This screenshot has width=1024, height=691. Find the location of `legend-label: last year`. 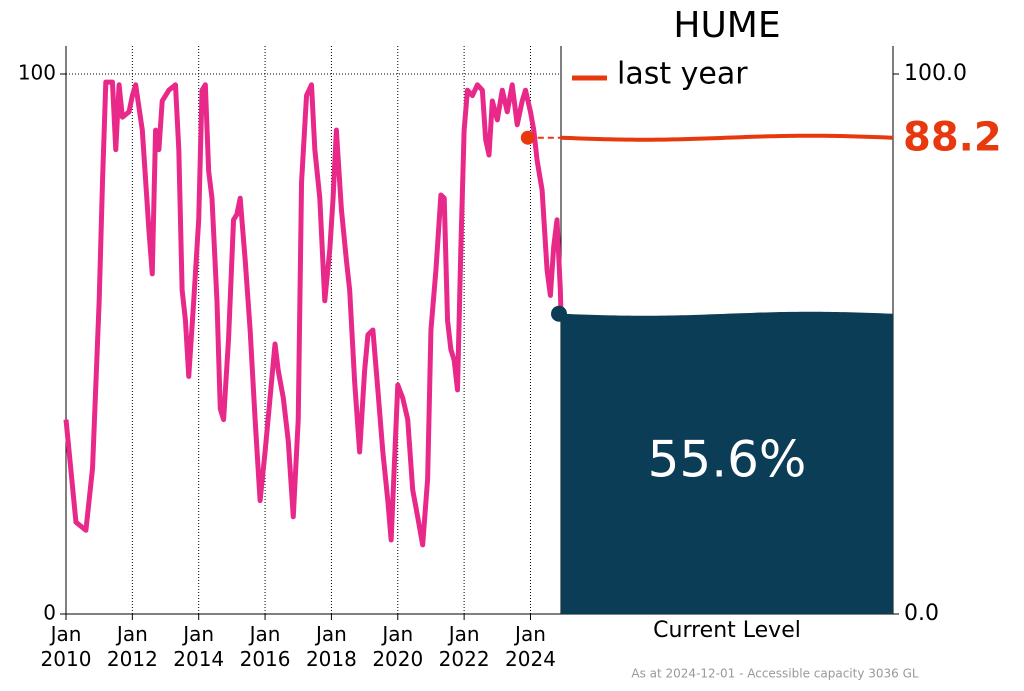

legend-label: last year is located at coordinates (682, 74).